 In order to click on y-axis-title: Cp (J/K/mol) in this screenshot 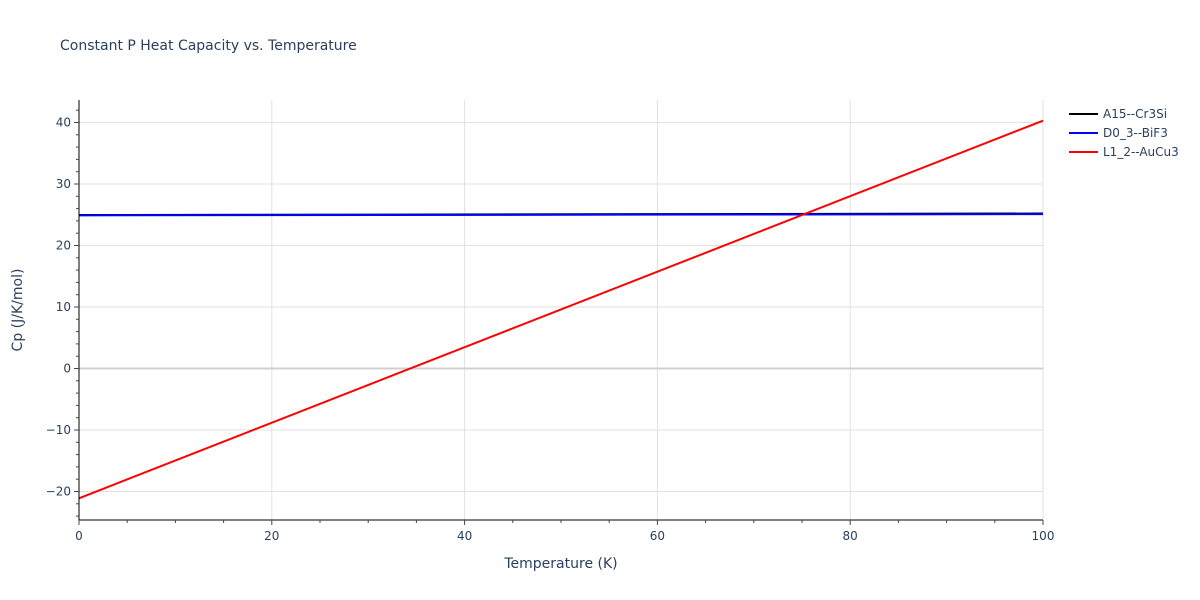, I will do `click(18, 310)`.